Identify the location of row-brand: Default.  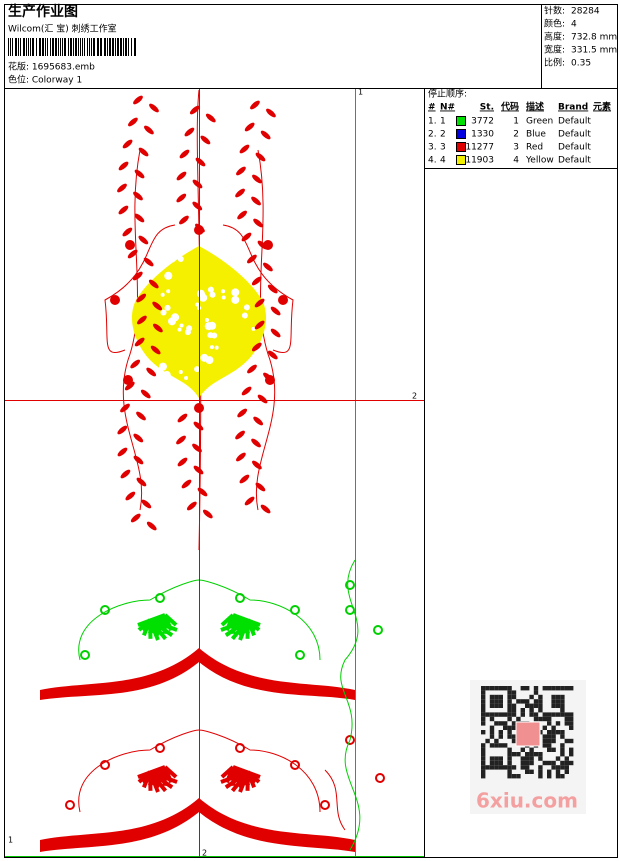
(574, 122).